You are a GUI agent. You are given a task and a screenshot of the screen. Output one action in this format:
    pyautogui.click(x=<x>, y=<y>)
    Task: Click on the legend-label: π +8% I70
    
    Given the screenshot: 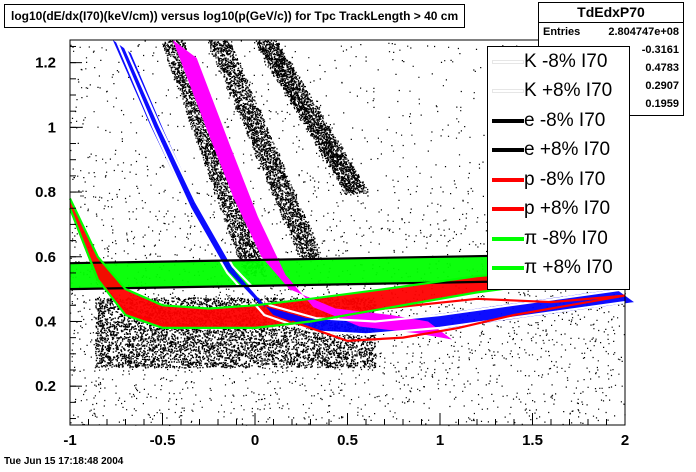 What is the action you would take?
    pyautogui.click(x=568, y=267)
    